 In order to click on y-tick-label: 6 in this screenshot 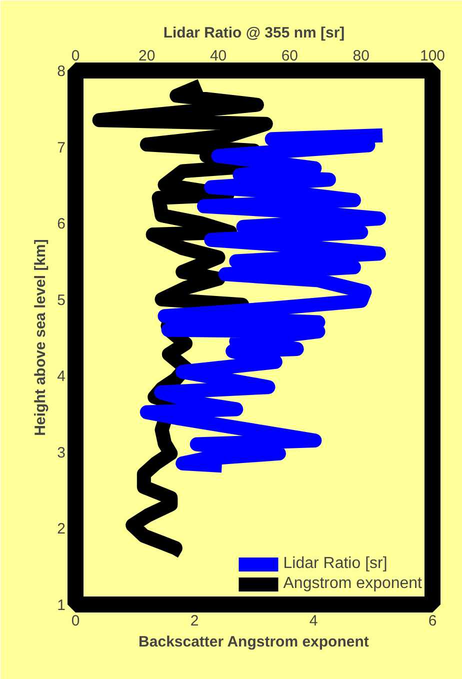, I will do `click(61, 224)`.